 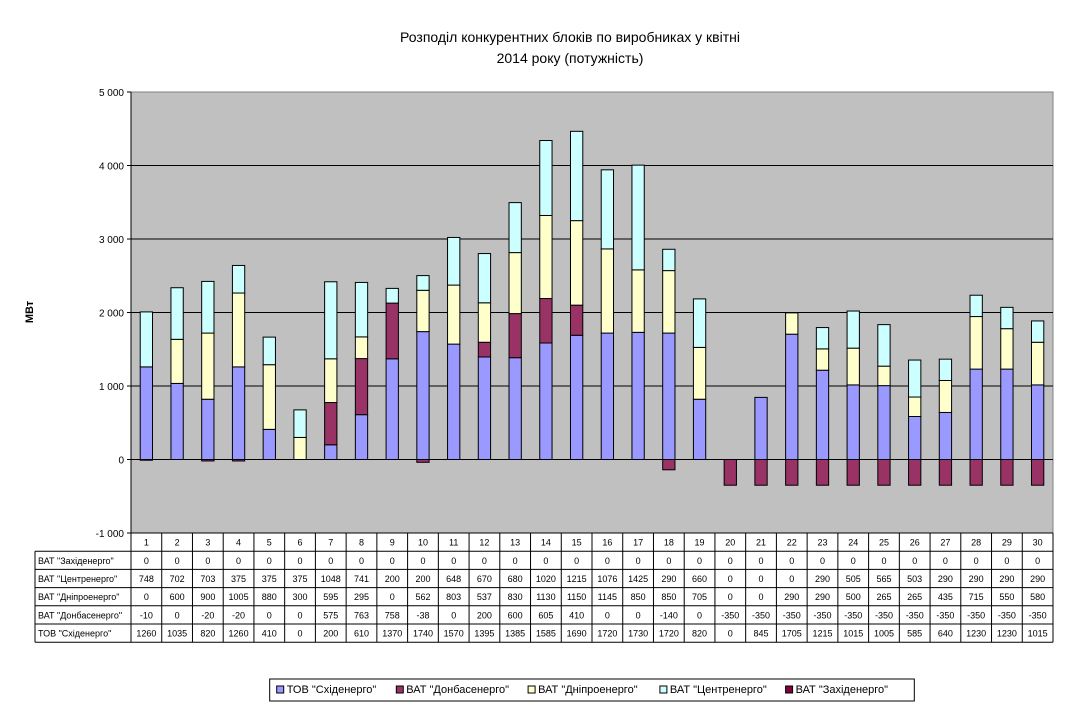 I want to click on legend-entry: ВАТ "Дніпроенерго", so click(x=588, y=690).